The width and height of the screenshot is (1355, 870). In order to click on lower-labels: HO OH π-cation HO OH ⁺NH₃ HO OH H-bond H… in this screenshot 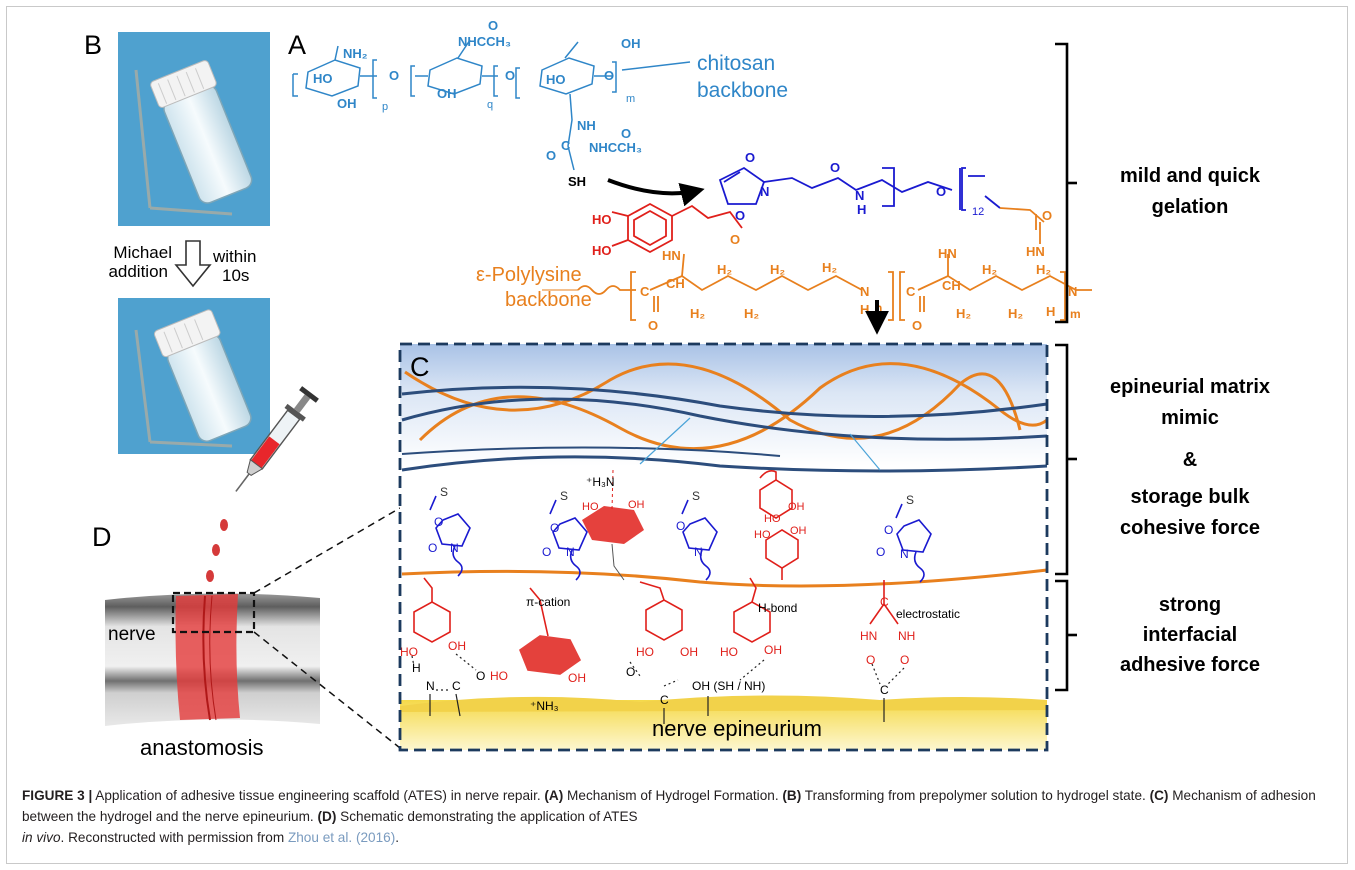, I will do `click(680, 654)`.